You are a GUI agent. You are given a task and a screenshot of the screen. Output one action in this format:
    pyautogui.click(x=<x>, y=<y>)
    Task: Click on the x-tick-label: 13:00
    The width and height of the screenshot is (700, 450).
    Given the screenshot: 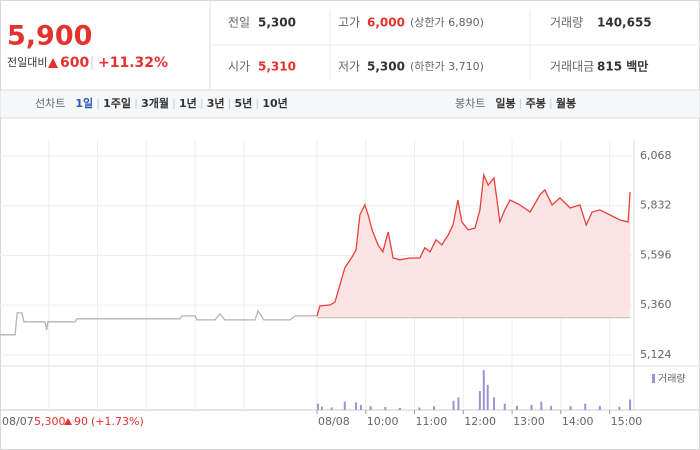 What is the action you would take?
    pyautogui.click(x=529, y=421)
    